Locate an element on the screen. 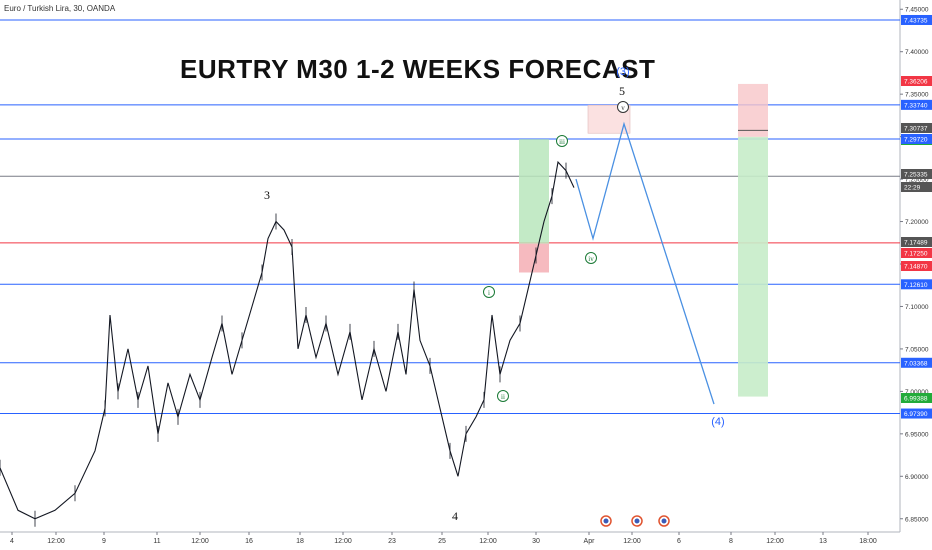 The image size is (932, 550). x-tick-label: 13 is located at coordinates (823, 541).